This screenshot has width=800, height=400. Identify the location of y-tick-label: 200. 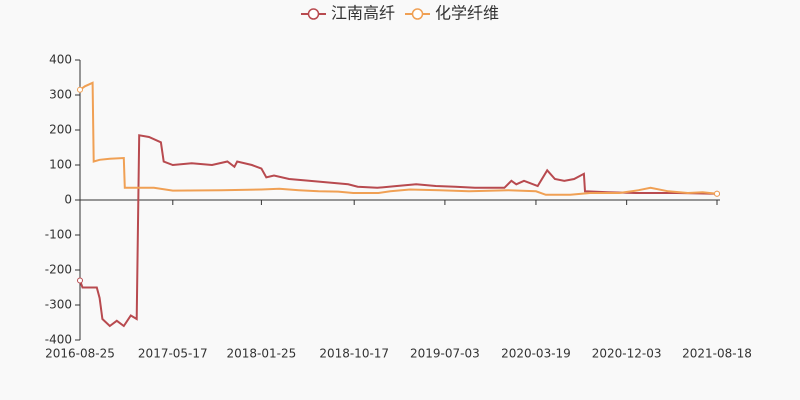
(60, 130).